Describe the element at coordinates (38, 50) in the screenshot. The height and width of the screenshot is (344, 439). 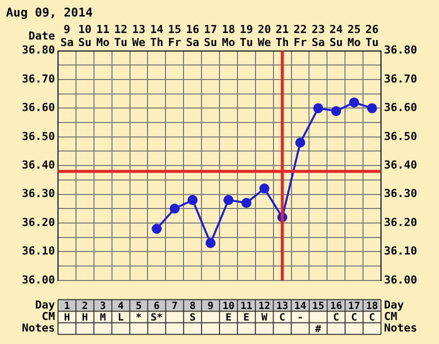
I see `y-tick-label: 36.80` at that location.